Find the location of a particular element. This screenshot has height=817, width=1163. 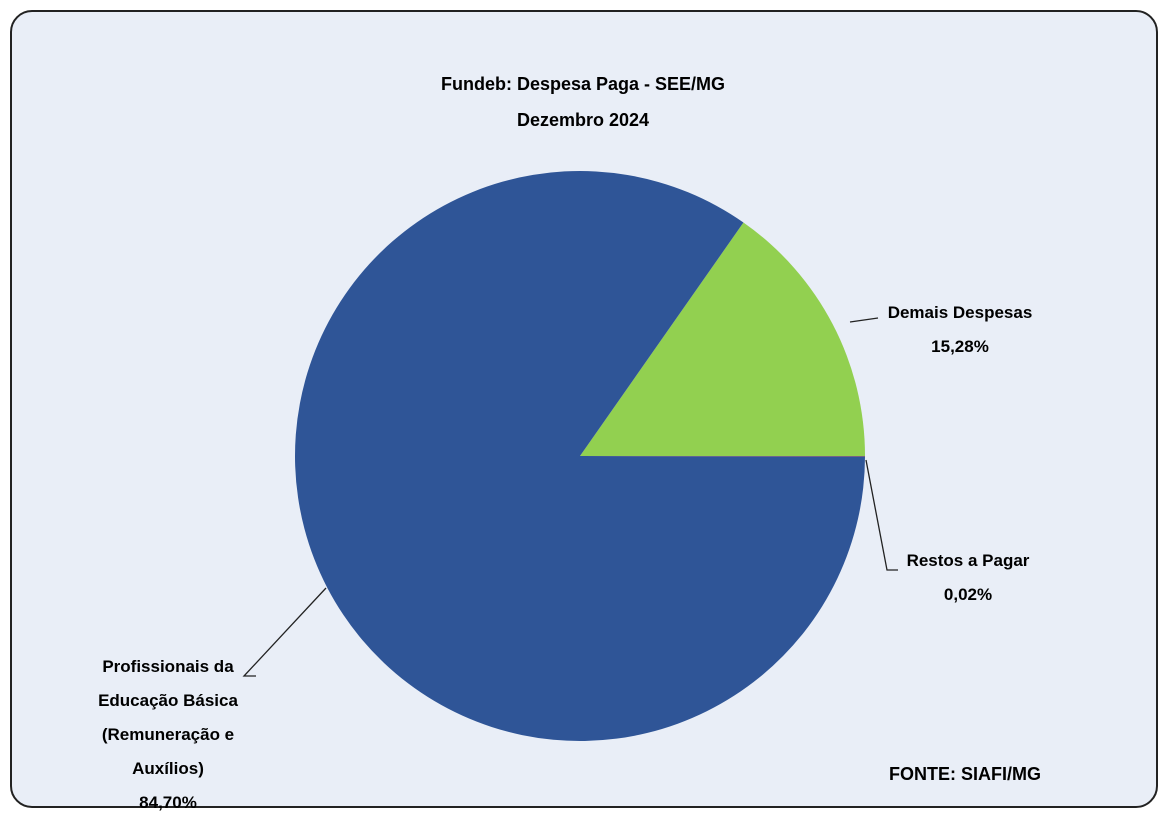

slice-value-label: 84,70% is located at coordinates (168, 802).